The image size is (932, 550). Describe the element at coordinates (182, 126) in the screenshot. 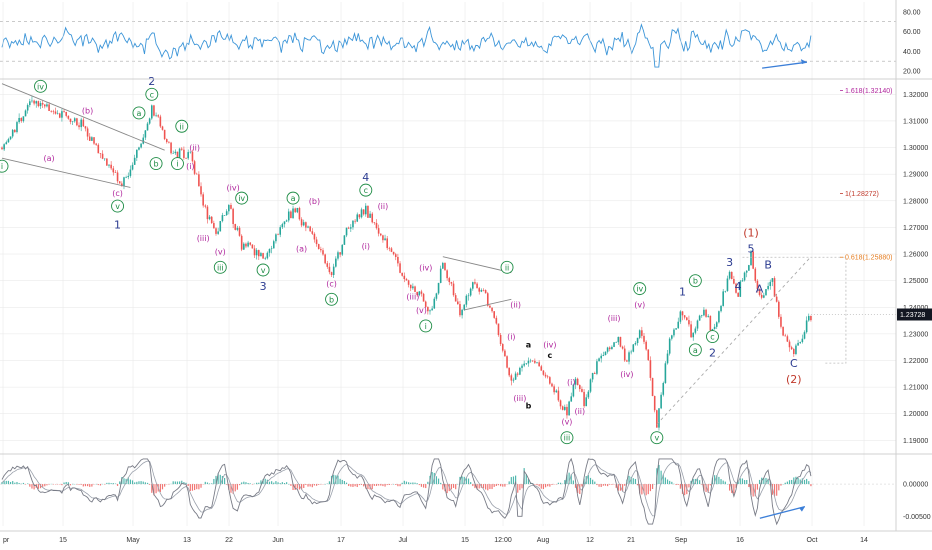

I see `wave-label: ii` at that location.